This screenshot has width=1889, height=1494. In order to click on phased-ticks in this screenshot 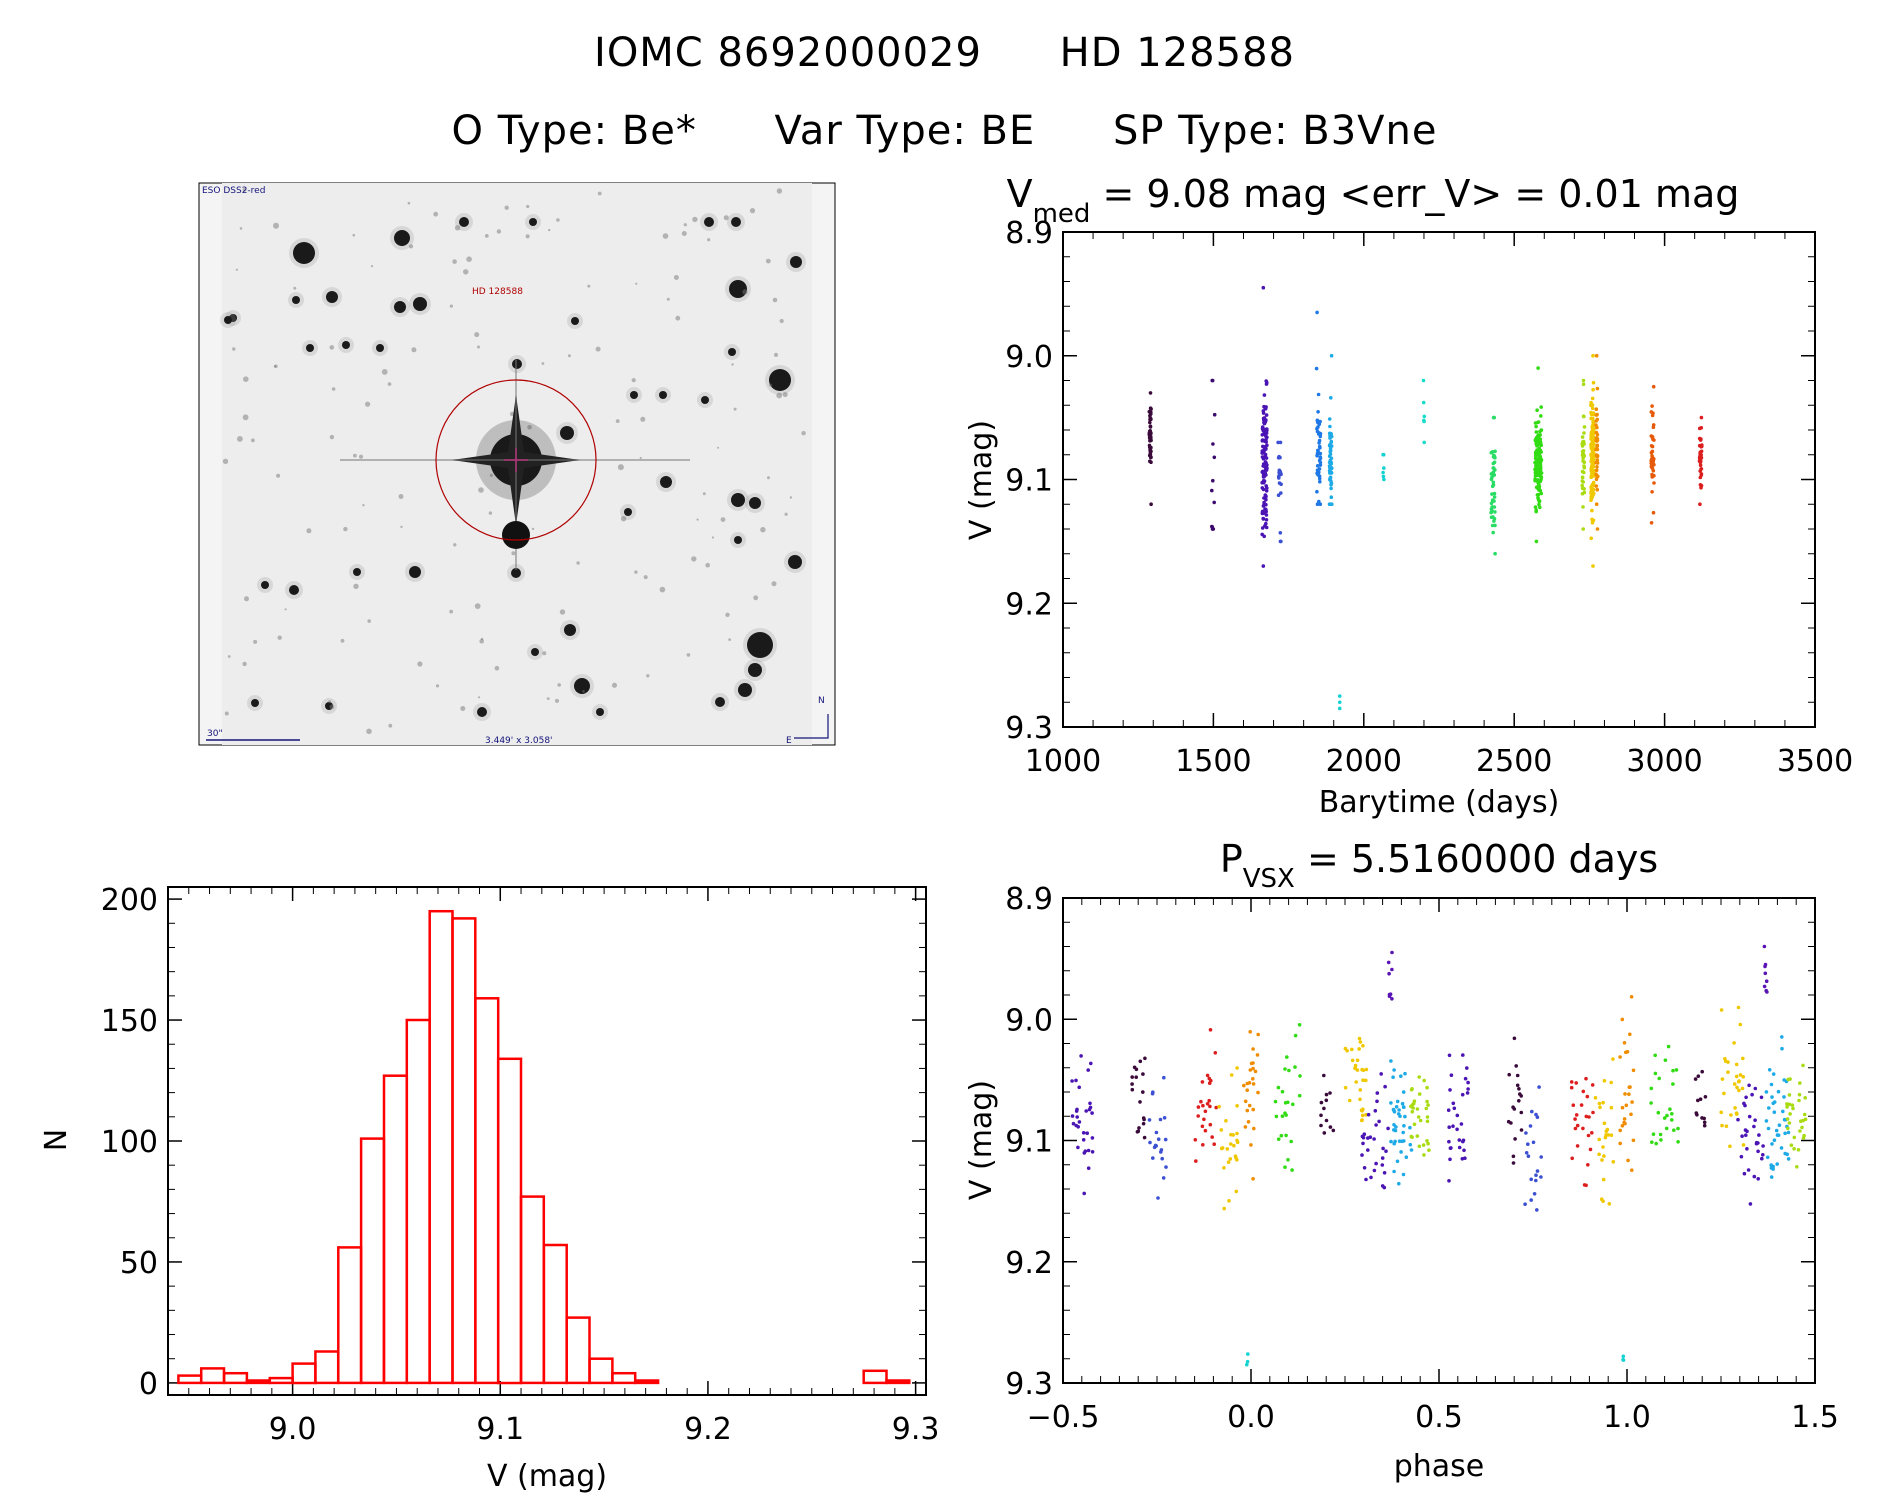, I will do `click(1439, 1140)`.